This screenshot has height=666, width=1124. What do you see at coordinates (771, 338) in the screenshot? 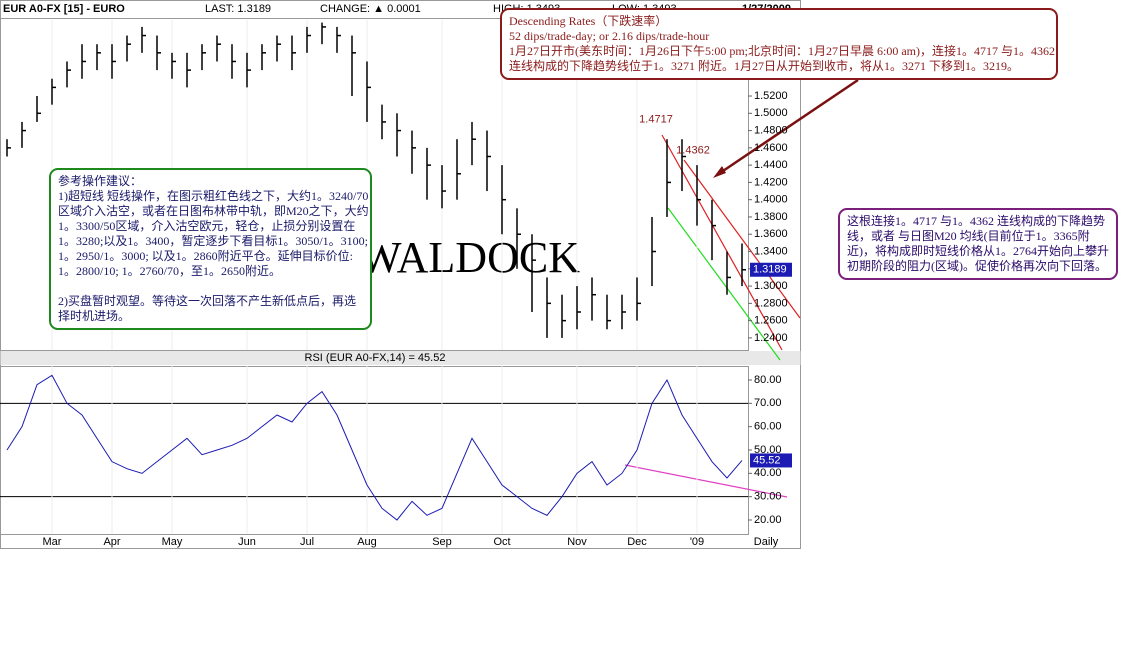
I see `y-tick-label: 1.2400` at bounding box center [771, 338].